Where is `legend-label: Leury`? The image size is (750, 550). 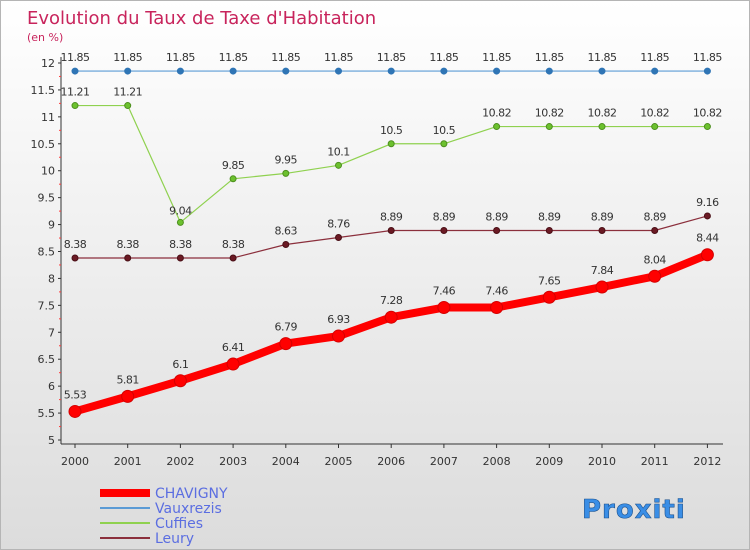
legend-label: Leury is located at coordinates (174, 539).